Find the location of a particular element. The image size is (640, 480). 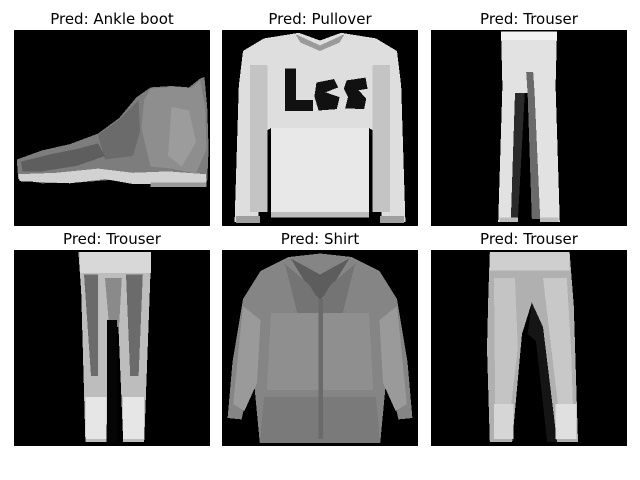

pullover-image is located at coordinates (320, 128).